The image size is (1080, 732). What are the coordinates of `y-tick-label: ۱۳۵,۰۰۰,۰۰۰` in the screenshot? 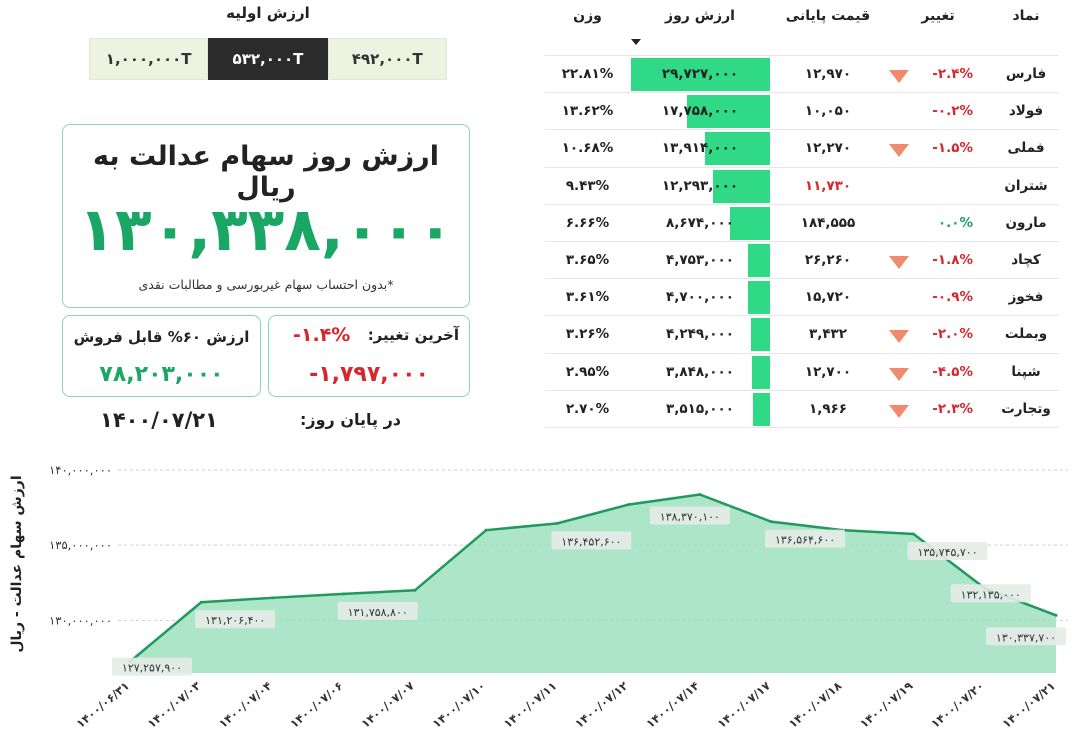 It's located at (80, 545).